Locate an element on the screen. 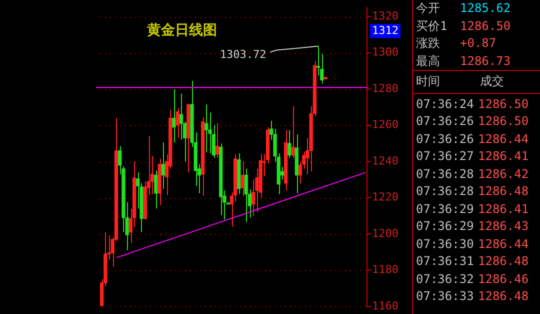  text: 07:36:26 1286.50 is located at coordinates (472, 121).